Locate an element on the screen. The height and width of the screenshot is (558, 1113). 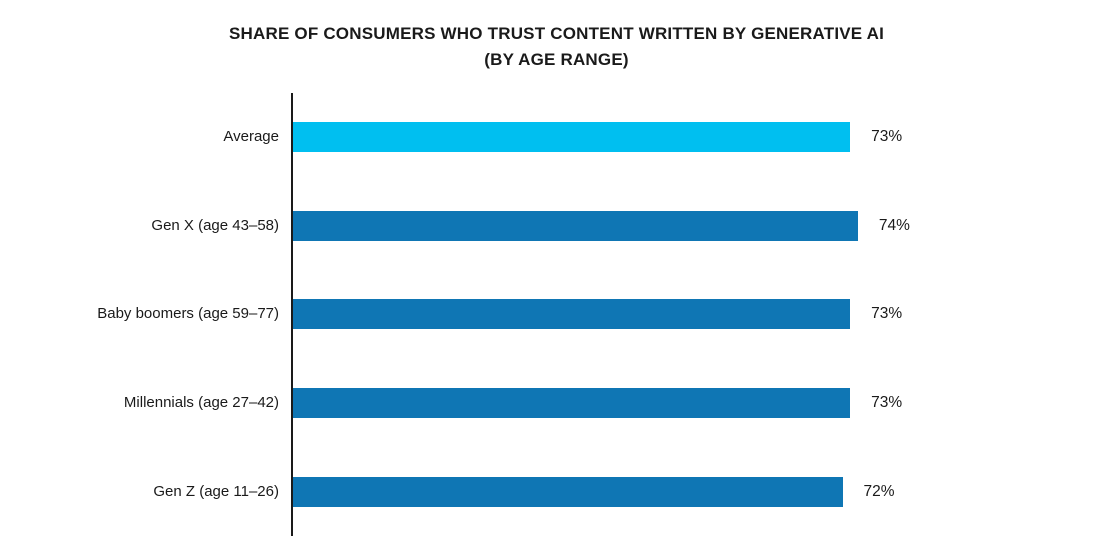
value-label-gen-z: 72% is located at coordinates (879, 491).